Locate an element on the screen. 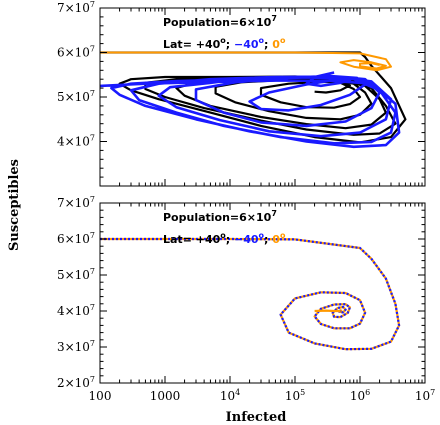  y-axis-label: Susceptibles is located at coordinates (14, 205).